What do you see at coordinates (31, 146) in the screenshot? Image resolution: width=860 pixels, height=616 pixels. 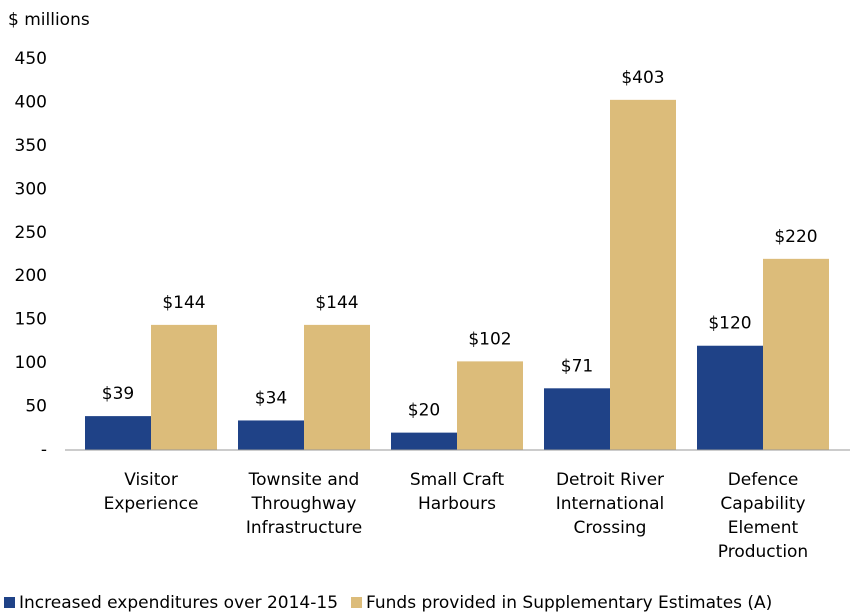 I see `y-tick-label: 350` at bounding box center [31, 146].